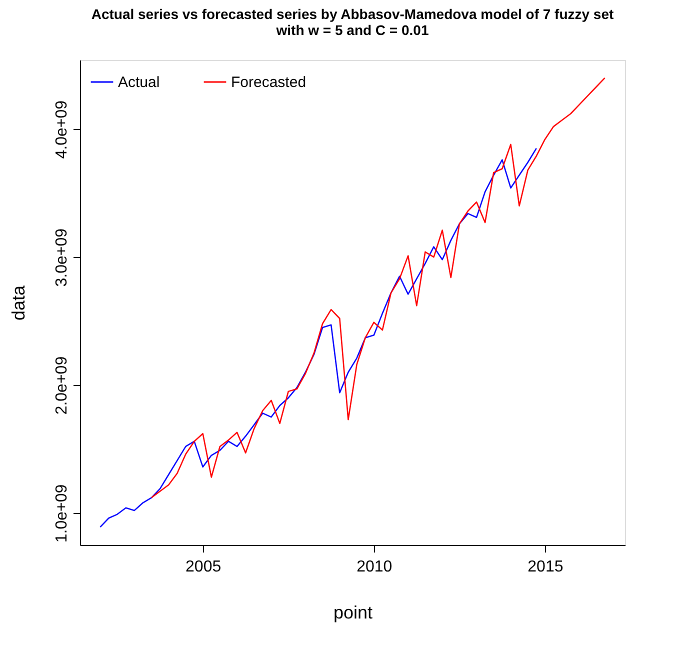 This screenshot has height=669, width=681. Describe the element at coordinates (62, 257) in the screenshot. I see `y-tick-label: 3.0e+09` at that location.